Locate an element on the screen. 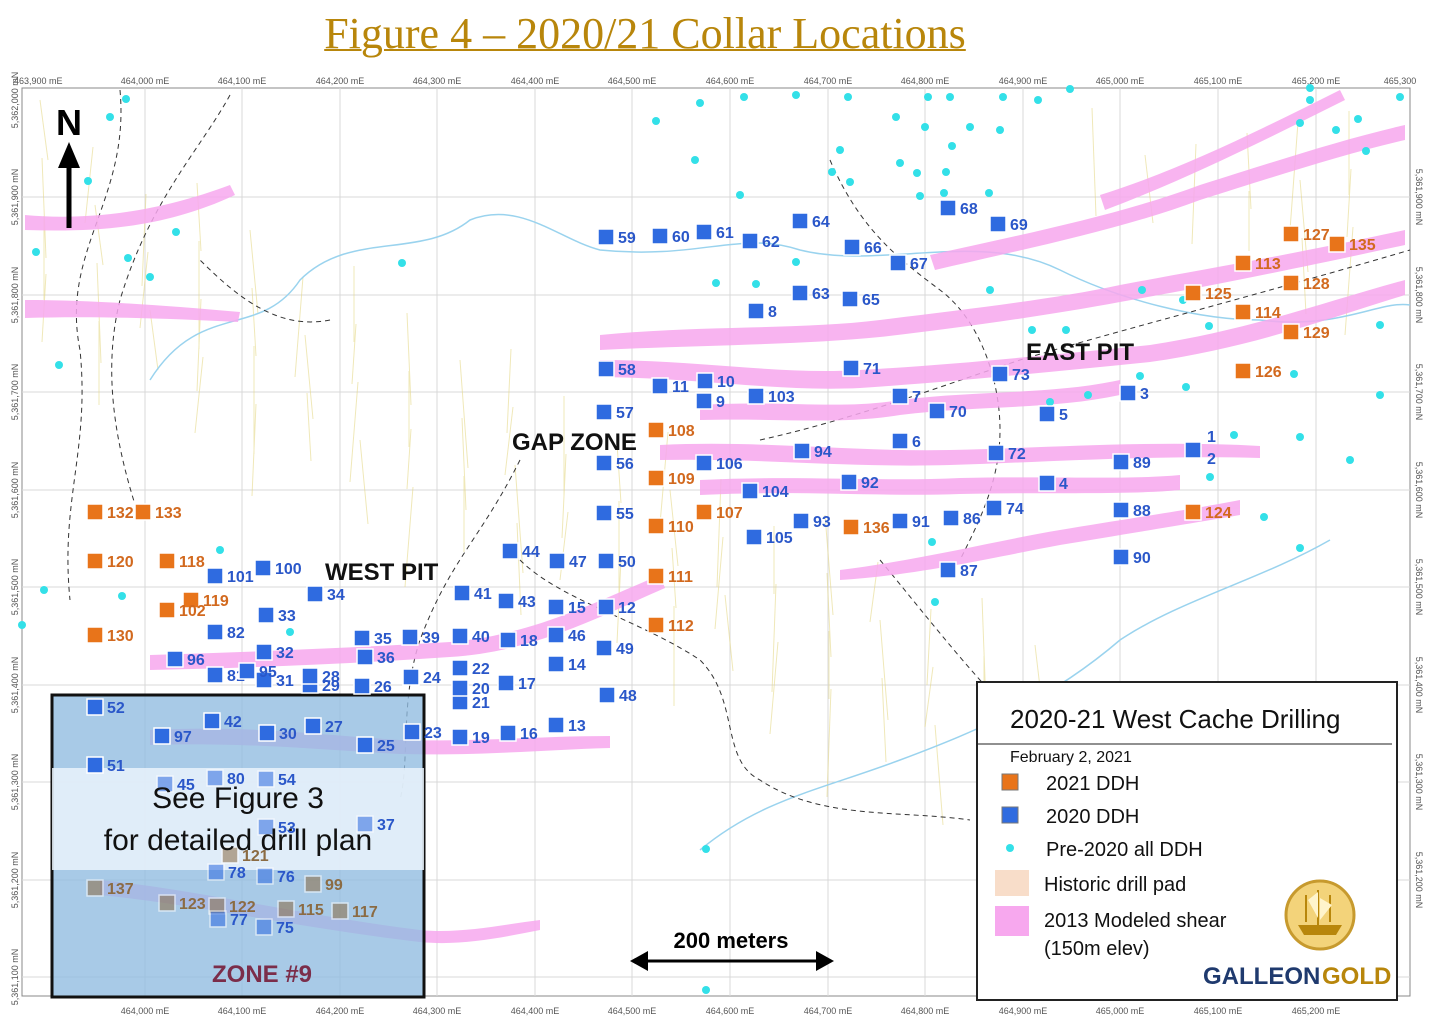 The height and width of the screenshot is (1034, 1431). collar-2020-label: 7 is located at coordinates (916, 397).